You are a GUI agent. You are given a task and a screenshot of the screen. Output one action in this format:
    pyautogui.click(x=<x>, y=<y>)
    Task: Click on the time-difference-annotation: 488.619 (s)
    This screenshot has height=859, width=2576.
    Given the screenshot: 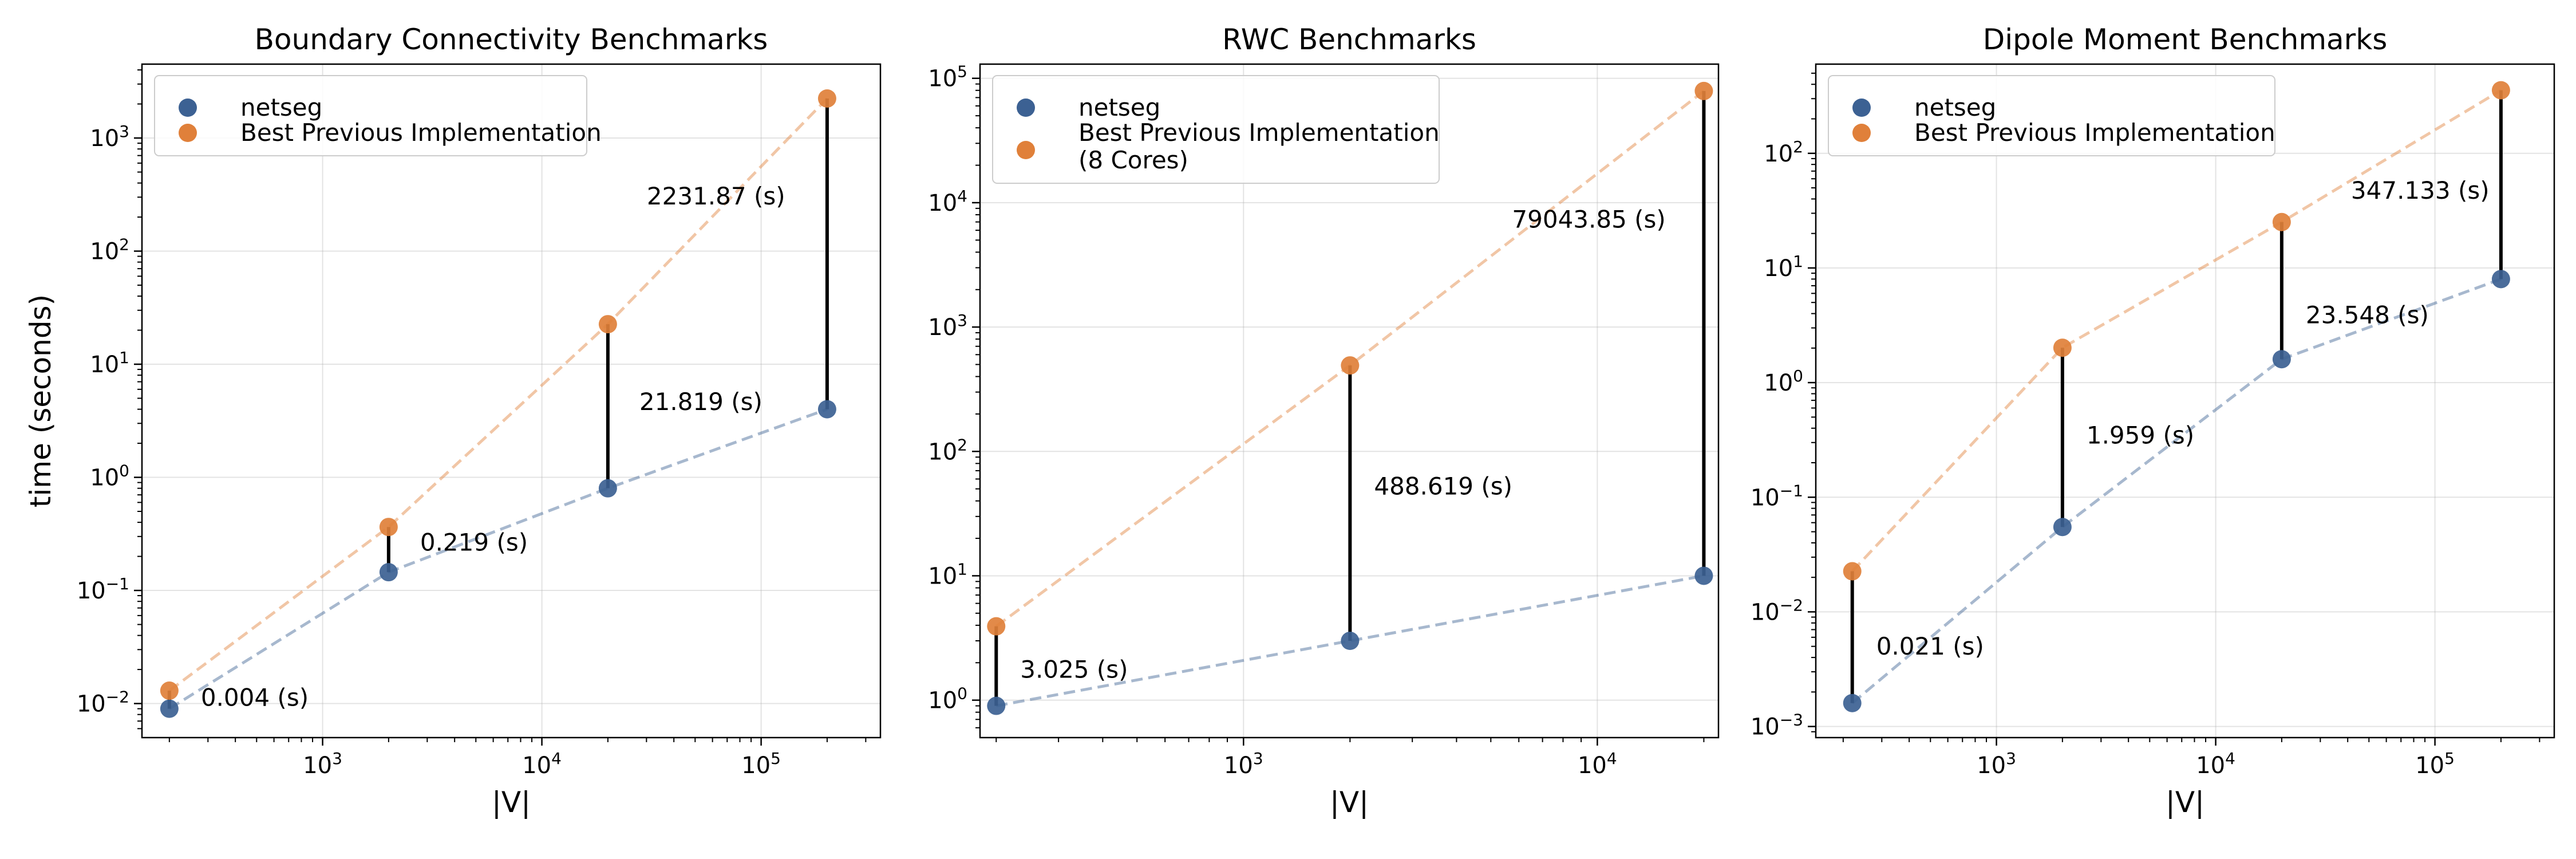 What is the action you would take?
    pyautogui.click(x=1443, y=487)
    